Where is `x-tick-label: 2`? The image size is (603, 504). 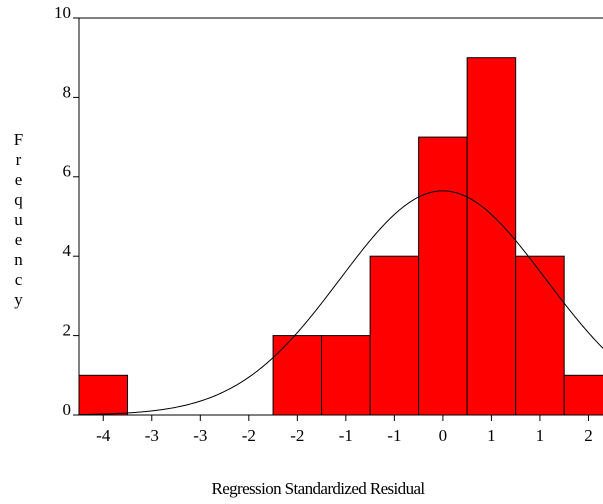 x-tick-label: 2 is located at coordinates (588, 435).